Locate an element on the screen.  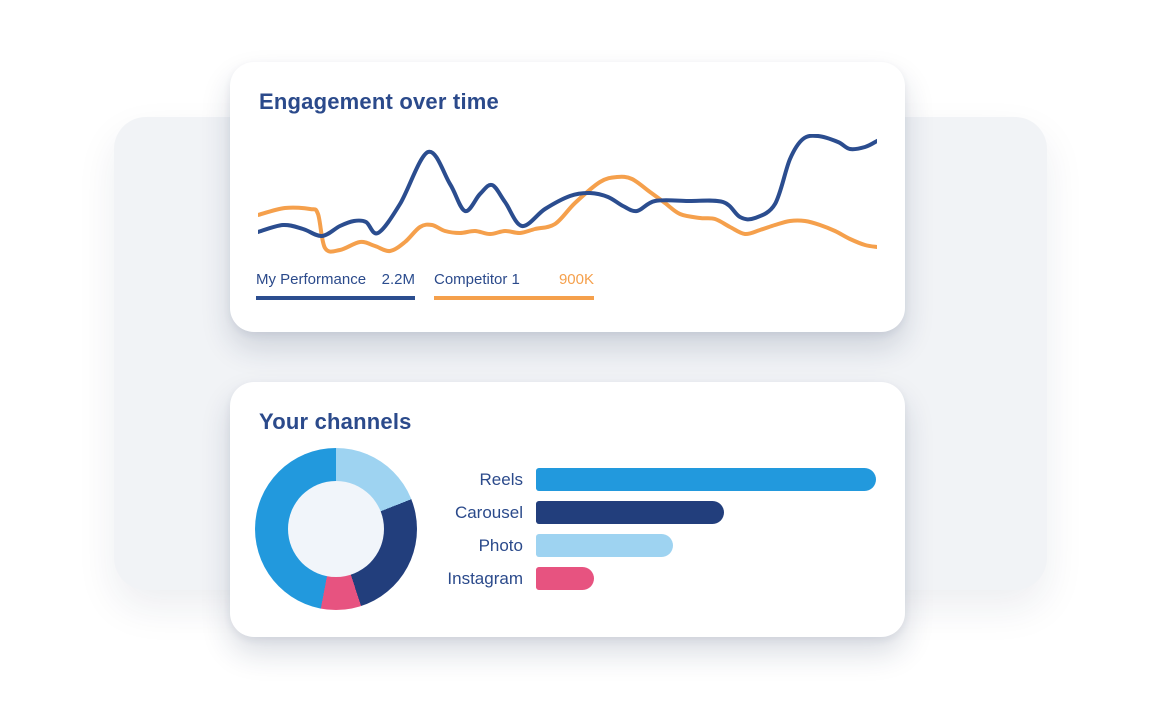
channel-row-reels: Reels is located at coordinates (618, 479).